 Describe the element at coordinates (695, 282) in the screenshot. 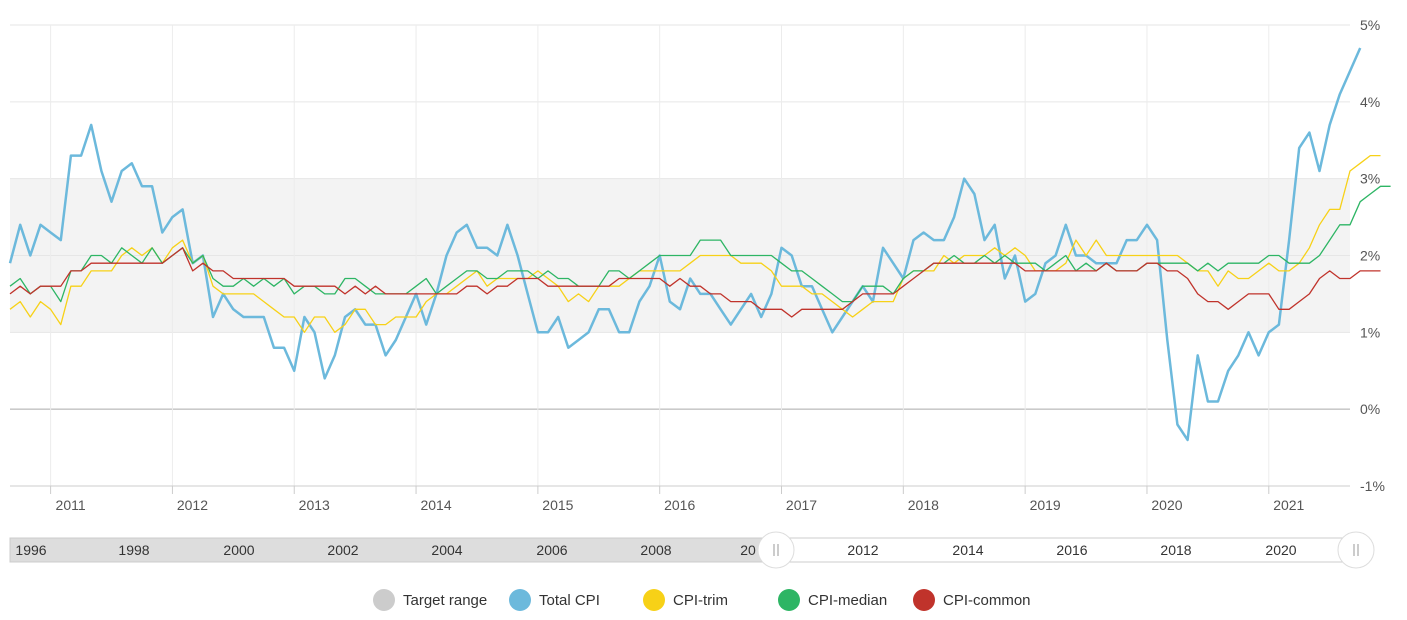

I see `series-line-cpi-common` at that location.